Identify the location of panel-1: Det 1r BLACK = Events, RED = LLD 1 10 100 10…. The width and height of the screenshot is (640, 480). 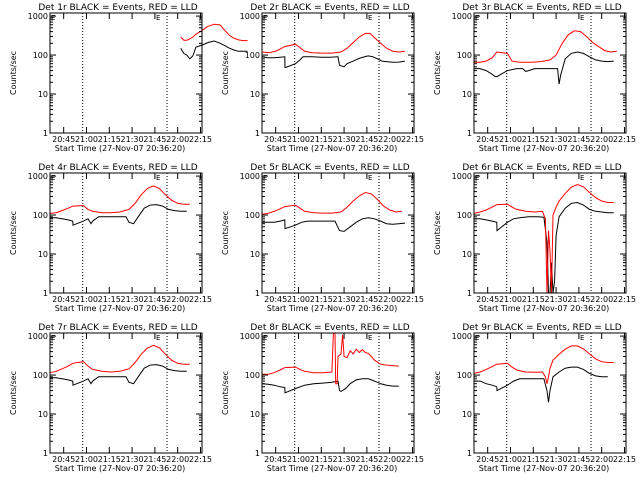
(128, 78).